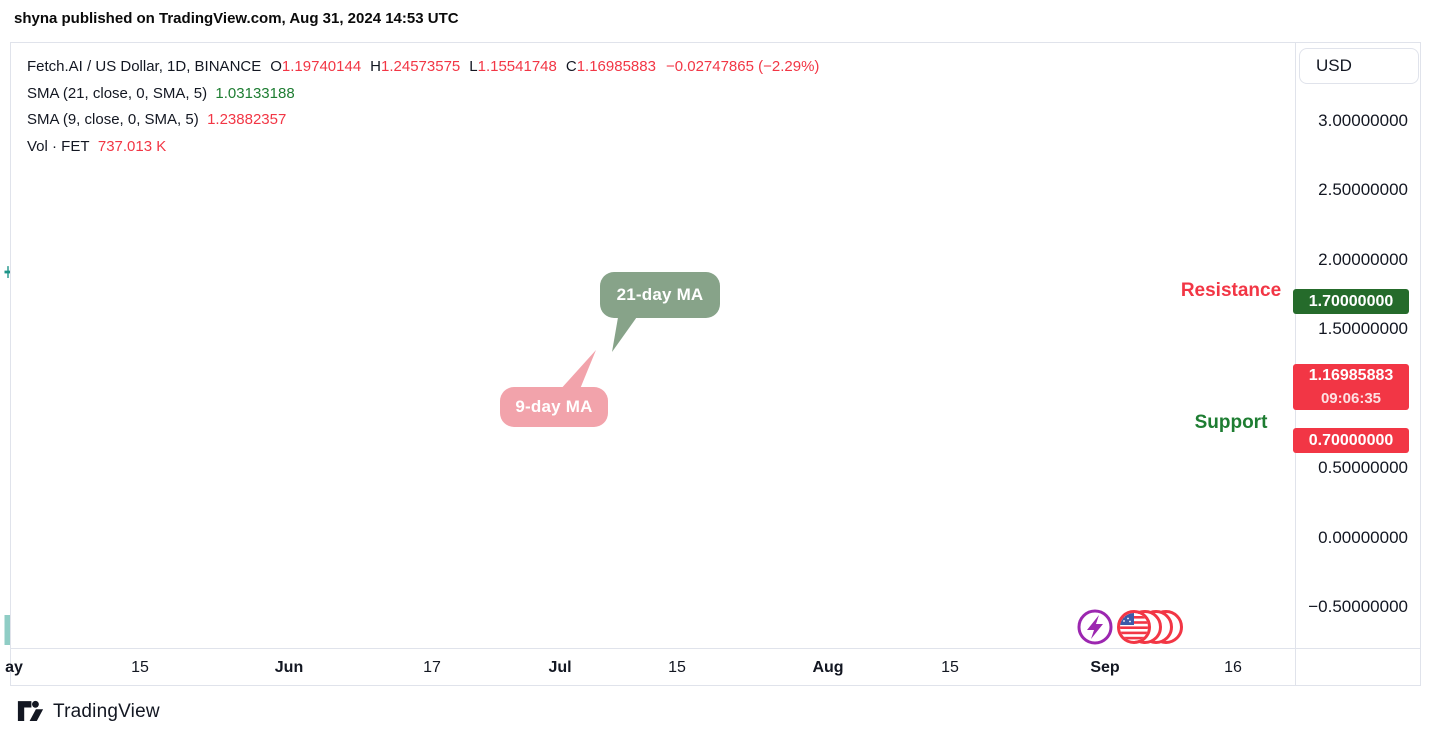  Describe the element at coordinates (423, 94) in the screenshot. I see `sma21-row: SMA (21, close, 0, SMA, 5) 1.03133188` at that location.